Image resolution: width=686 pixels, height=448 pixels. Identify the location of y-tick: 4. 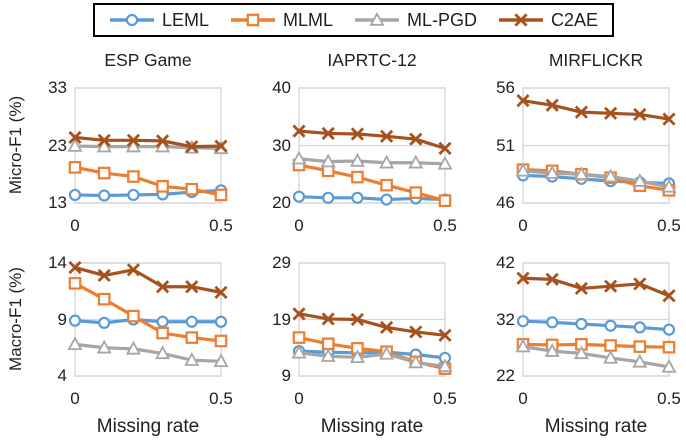
(62, 375).